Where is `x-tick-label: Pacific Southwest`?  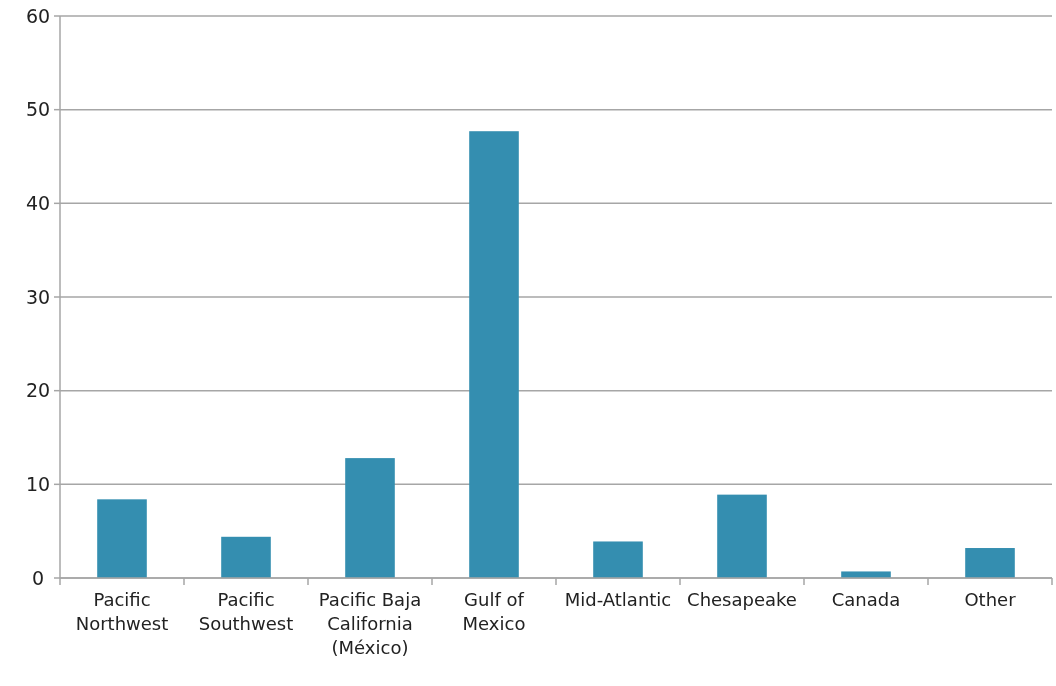 x-tick-label: Pacific Southwest is located at coordinates (246, 611).